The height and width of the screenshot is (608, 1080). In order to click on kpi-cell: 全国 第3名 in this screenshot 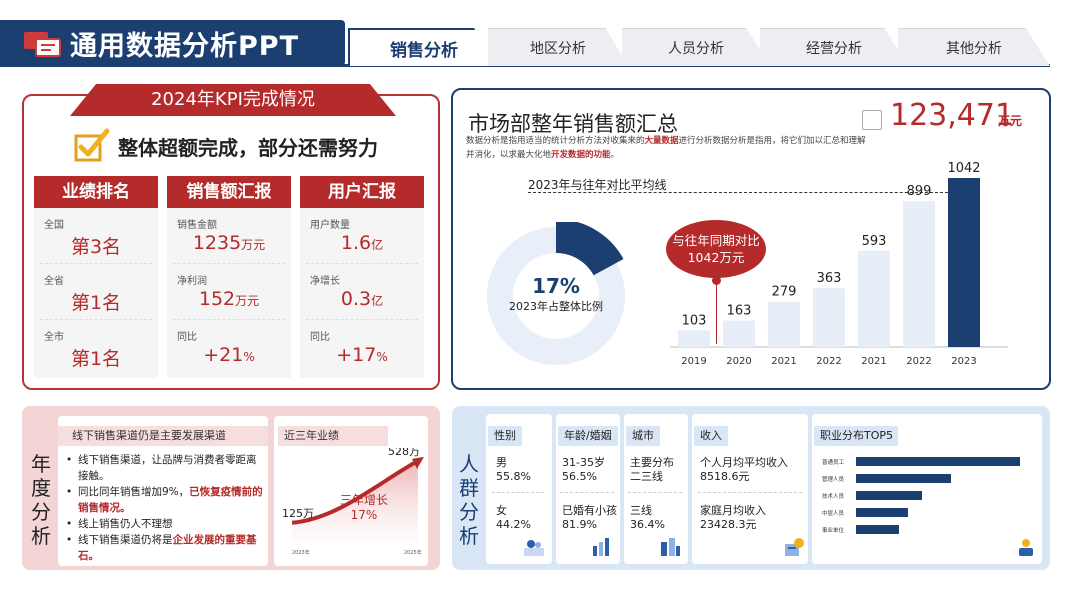, I will do `click(96, 236)`.